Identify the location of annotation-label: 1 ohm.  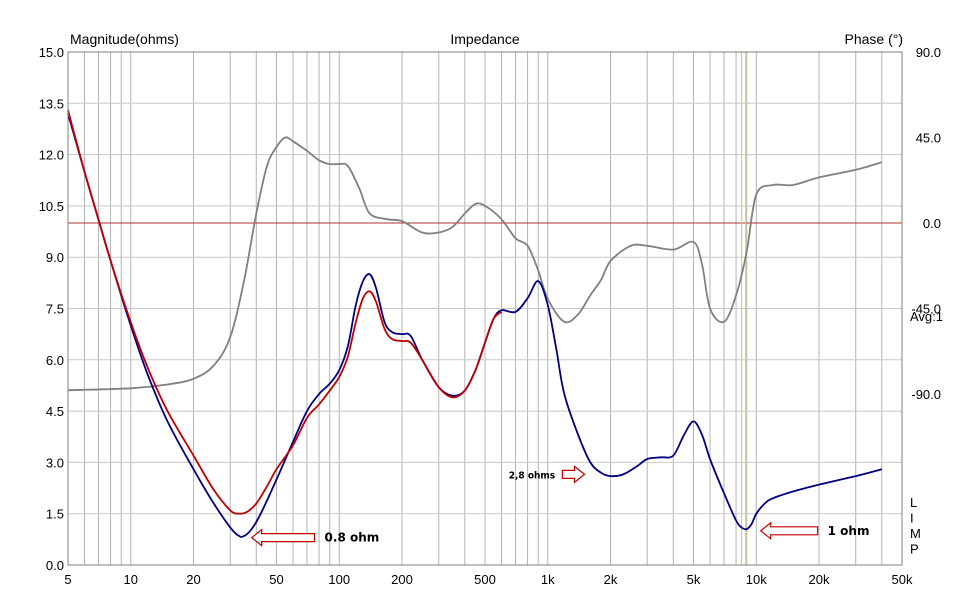
(849, 531).